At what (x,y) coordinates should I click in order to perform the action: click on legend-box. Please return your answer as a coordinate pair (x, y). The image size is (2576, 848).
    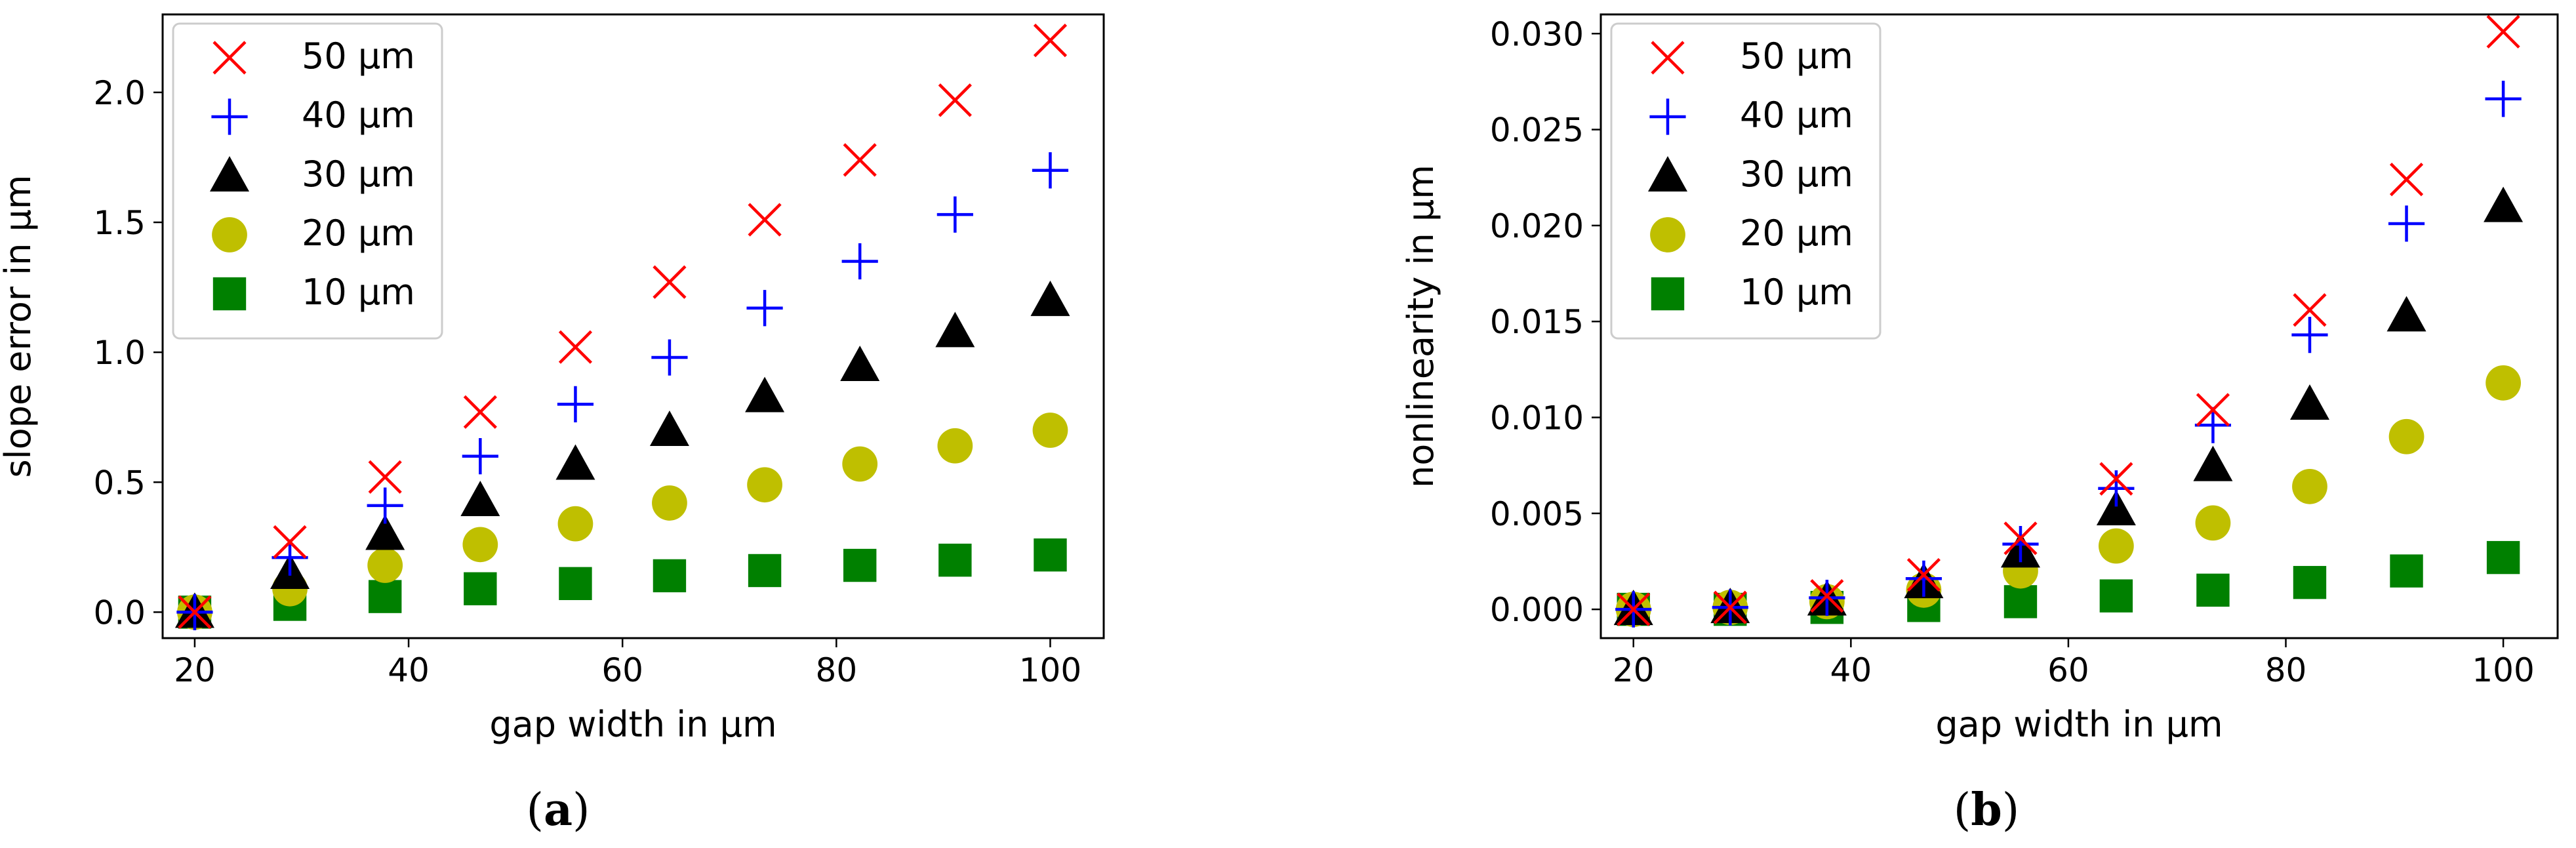
    Looking at the image, I should click on (1746, 181).